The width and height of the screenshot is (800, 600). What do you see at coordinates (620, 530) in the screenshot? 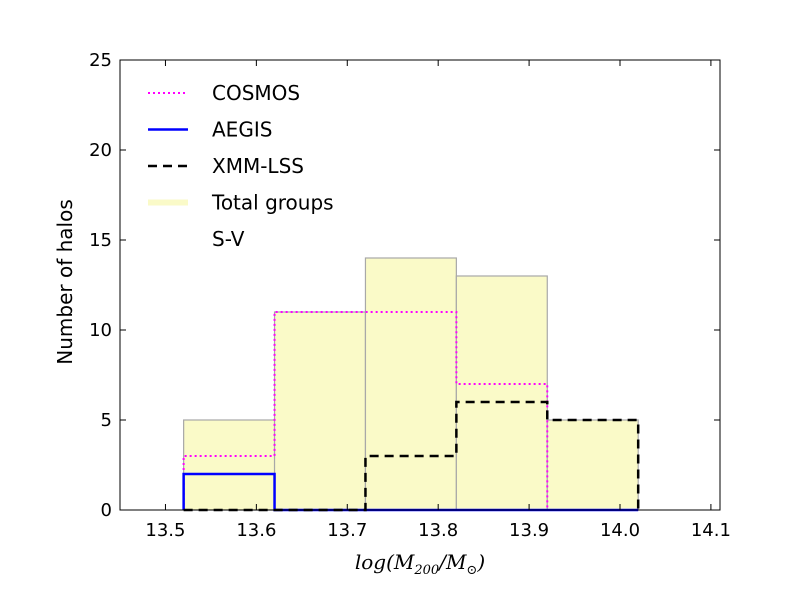
I see `x-tick-label-14.0: 14.0` at bounding box center [620, 530].